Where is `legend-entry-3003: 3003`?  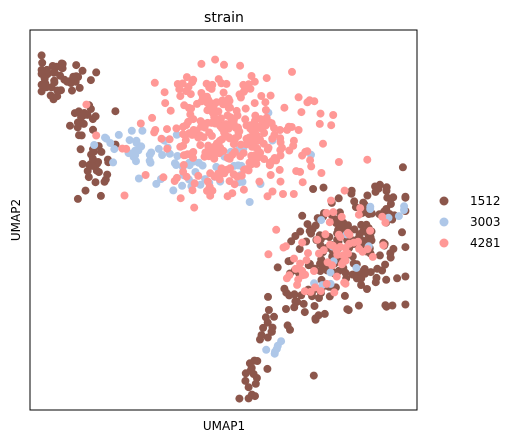 legend-entry-3003: 3003 is located at coordinates (470, 222).